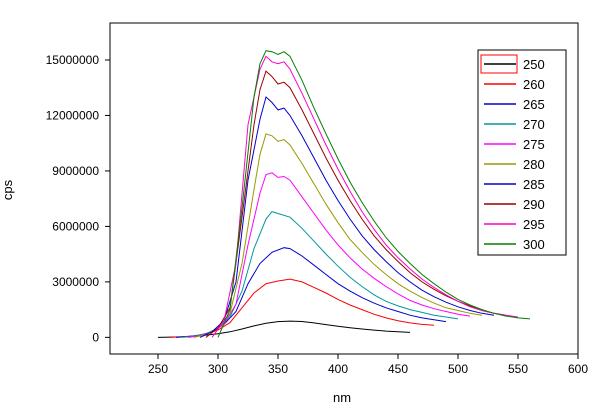 This screenshot has height=419, width=600. I want to click on legend-label: 295, so click(534, 224).